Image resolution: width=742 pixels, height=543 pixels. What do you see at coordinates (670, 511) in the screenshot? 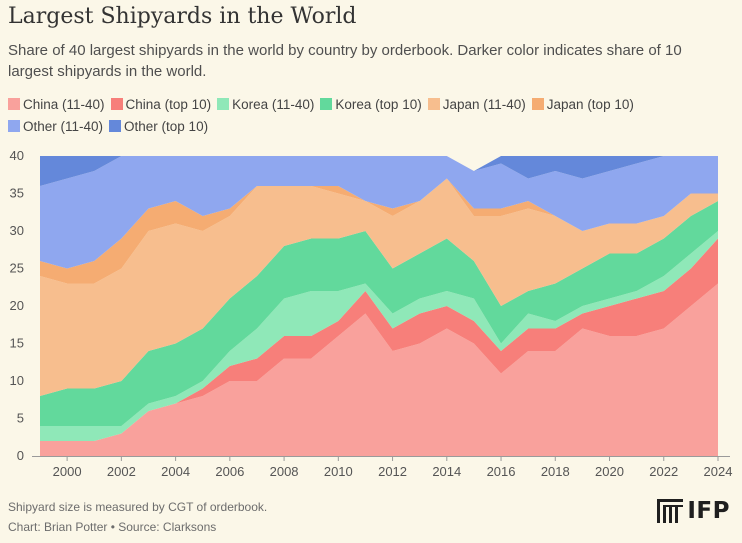
I see `ifp-logo-bars-icon` at bounding box center [670, 511].